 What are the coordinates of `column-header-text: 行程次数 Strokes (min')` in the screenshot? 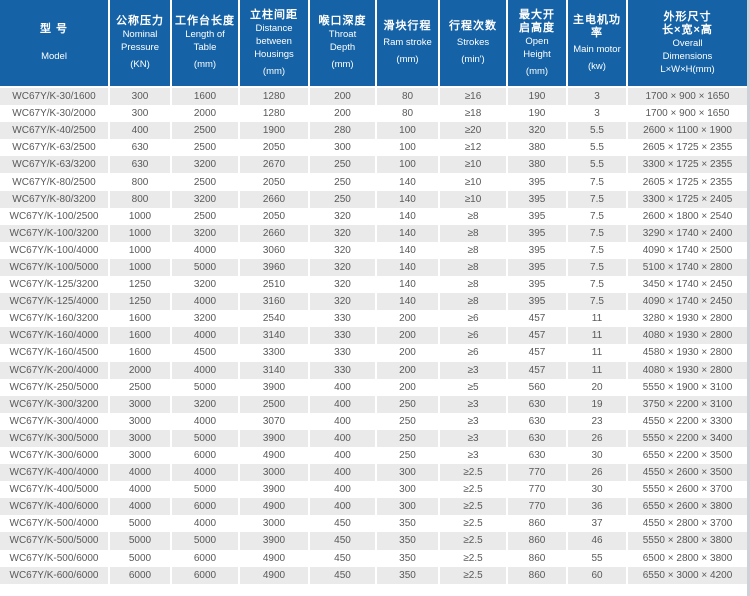 It's located at (473, 42).